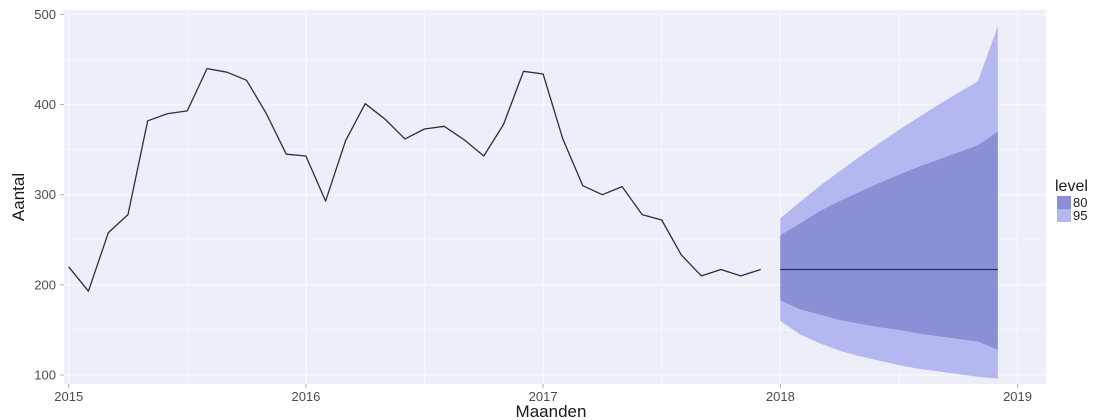 This screenshot has width=1096, height=420. What do you see at coordinates (45, 374) in the screenshot?
I see `y-tick-label: 100` at bounding box center [45, 374].